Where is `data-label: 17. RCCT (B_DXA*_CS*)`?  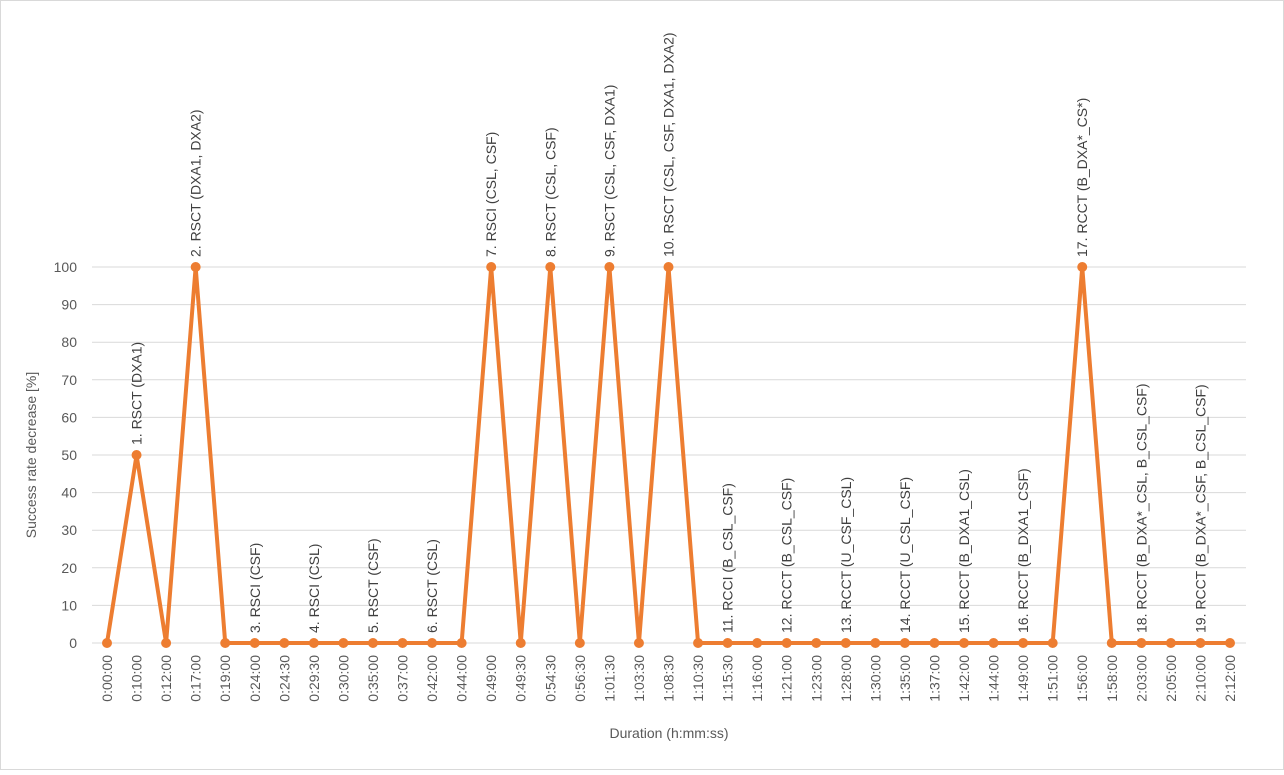 data-label: 17. RCCT (B_DXA*_CS*) is located at coordinates (1082, 177).